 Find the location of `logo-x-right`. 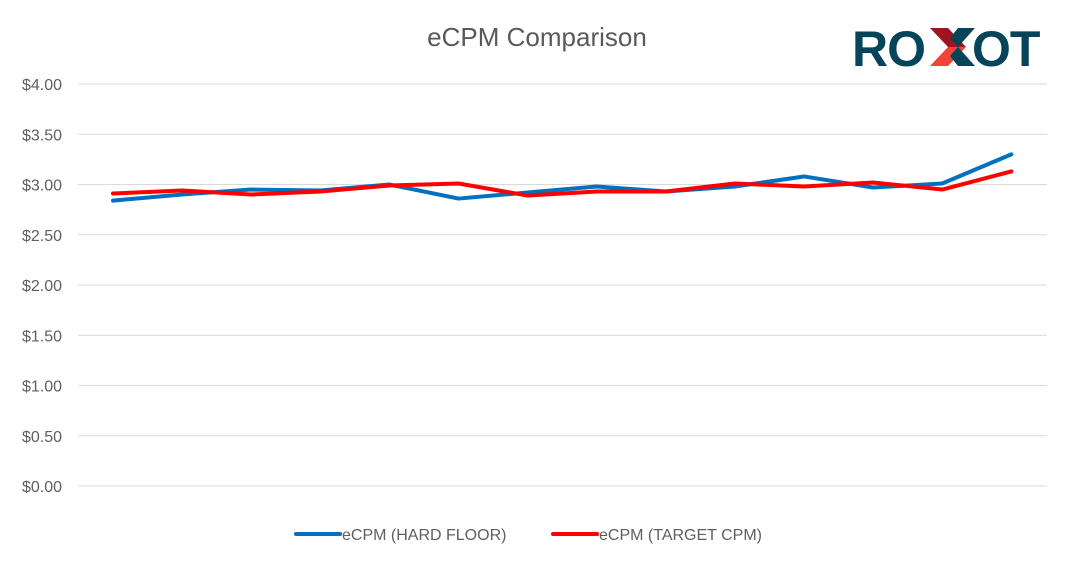

logo-x-right is located at coordinates (962, 37).